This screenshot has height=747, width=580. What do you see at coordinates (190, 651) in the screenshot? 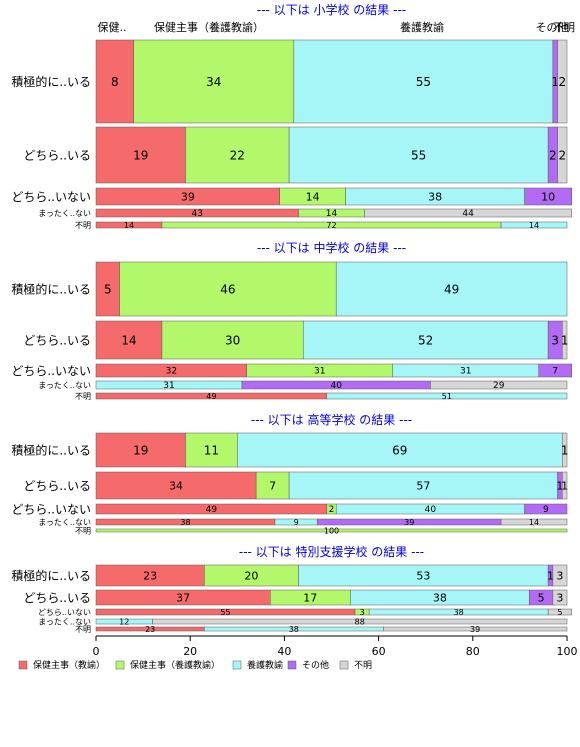
I see `x-tick-label: 20` at bounding box center [190, 651].